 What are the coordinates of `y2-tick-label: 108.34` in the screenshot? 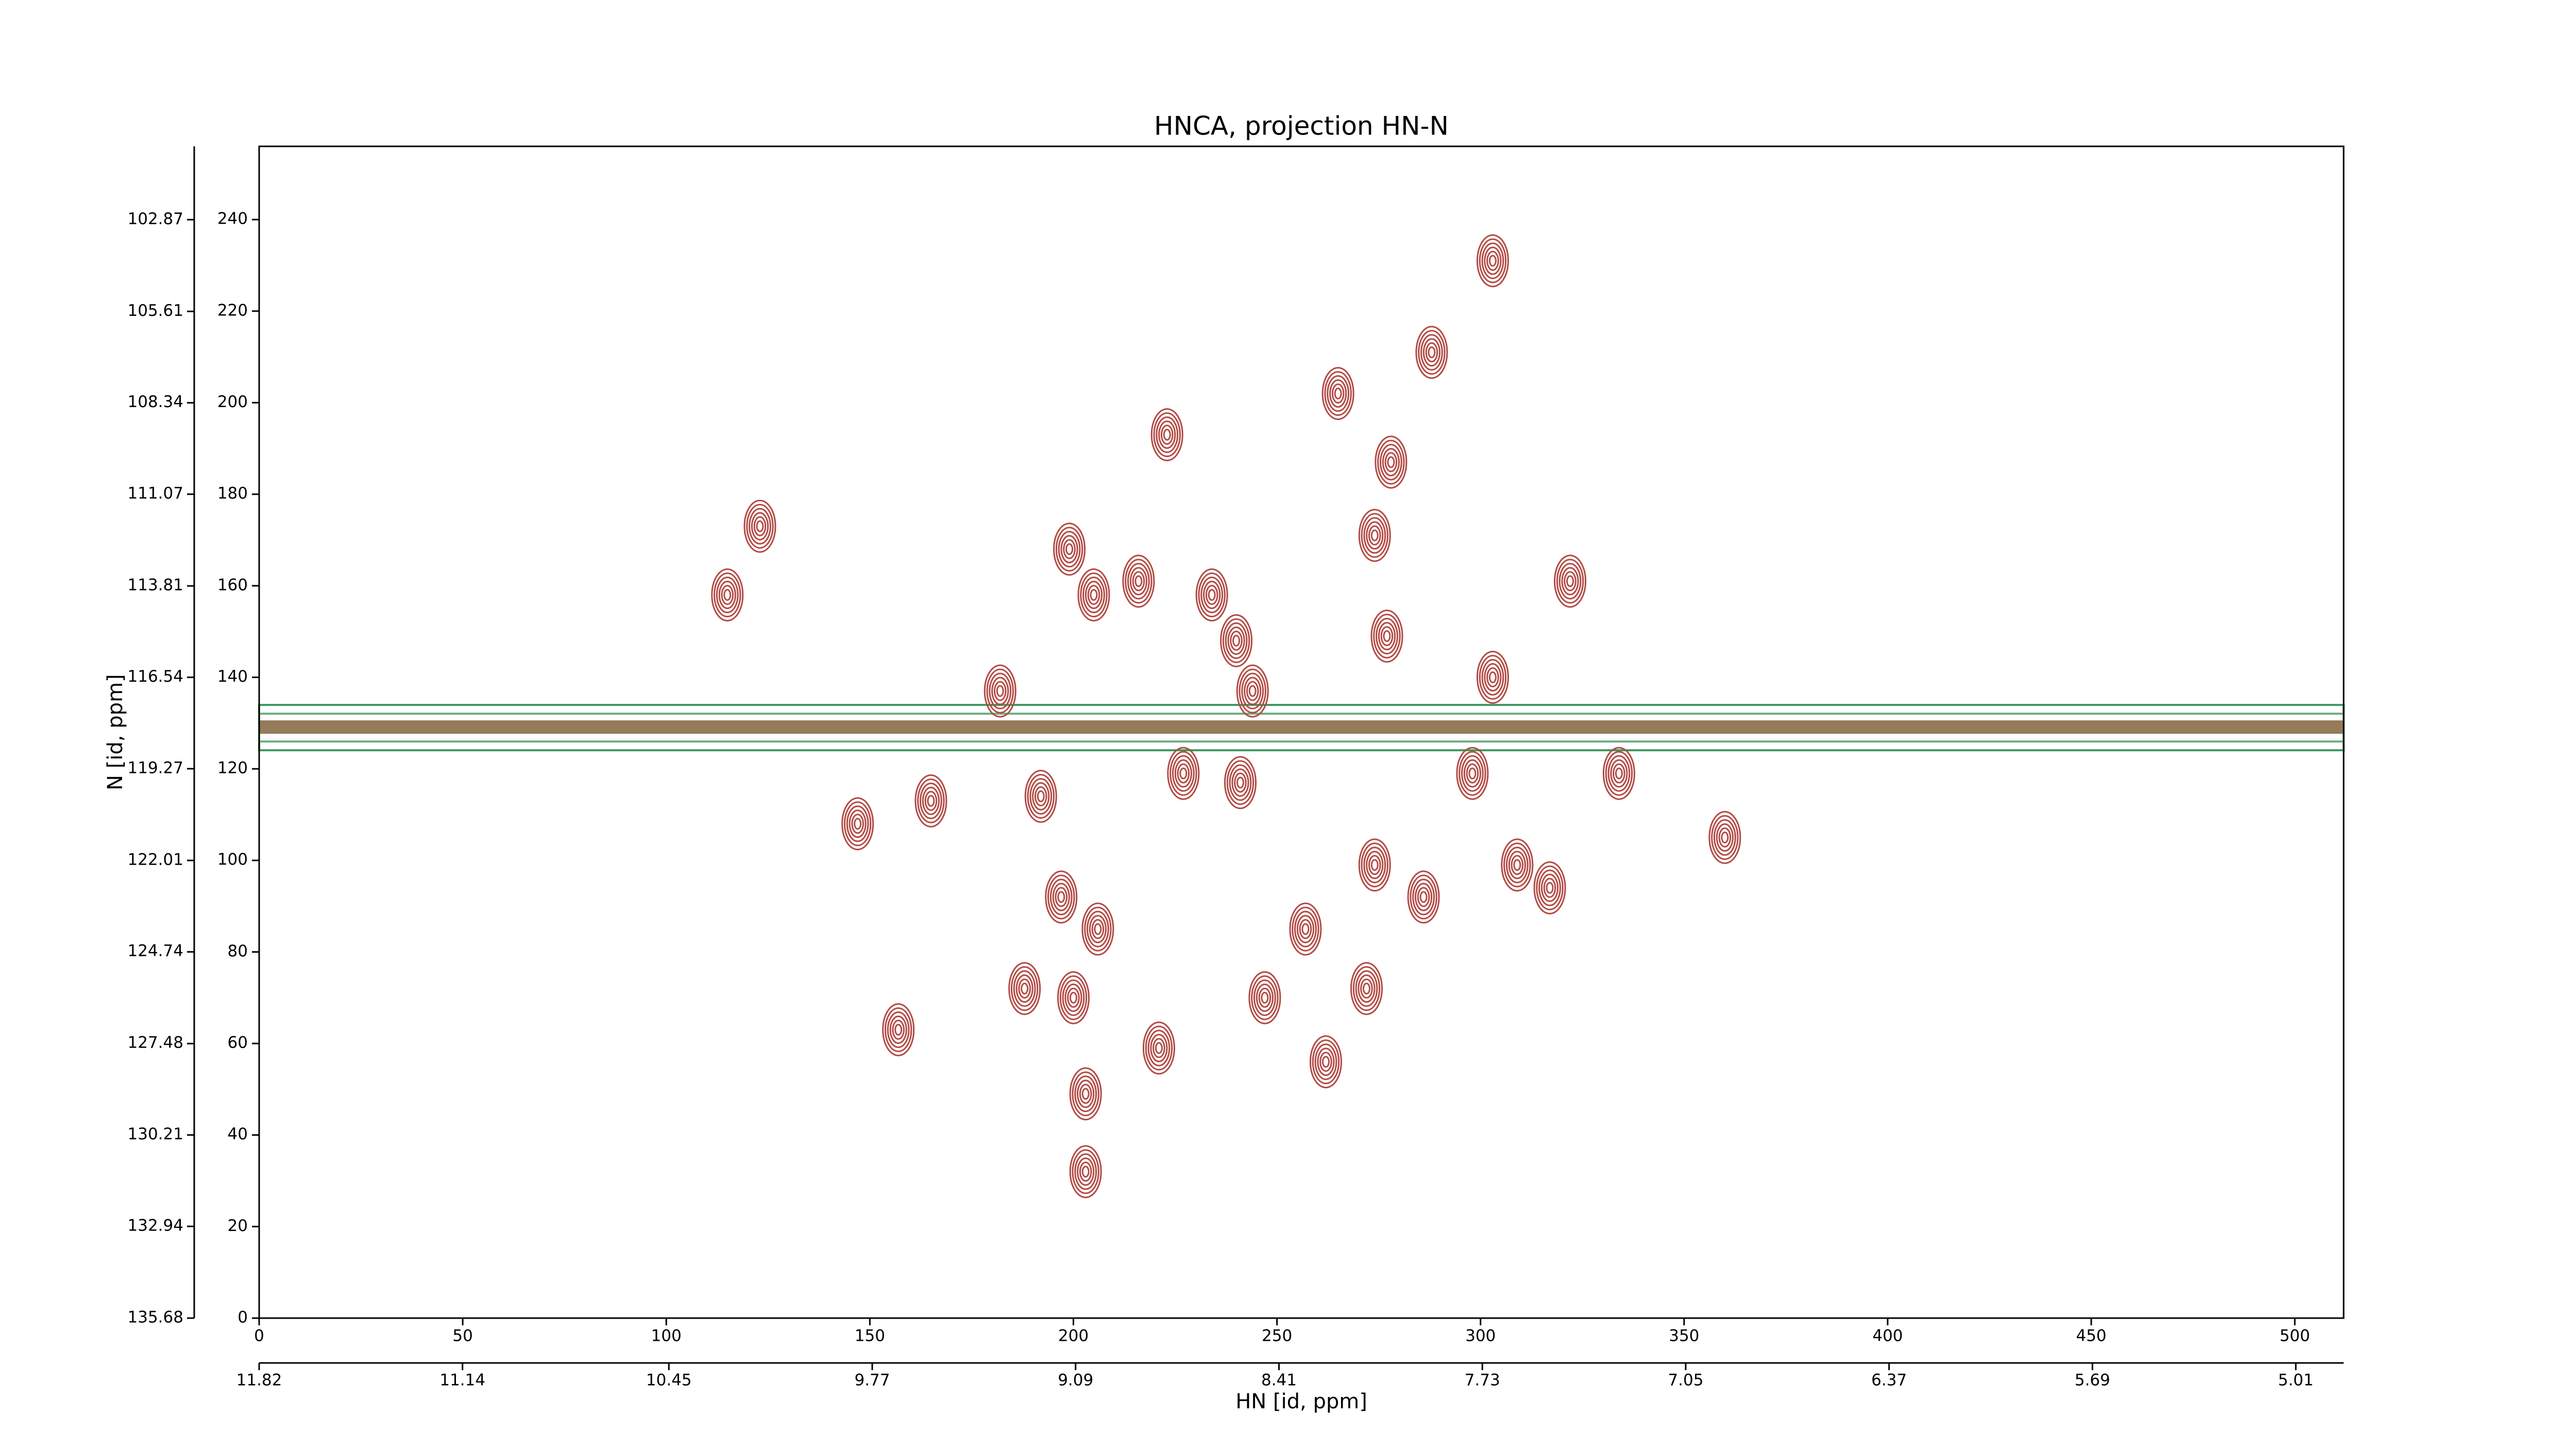 It's located at (155, 402).